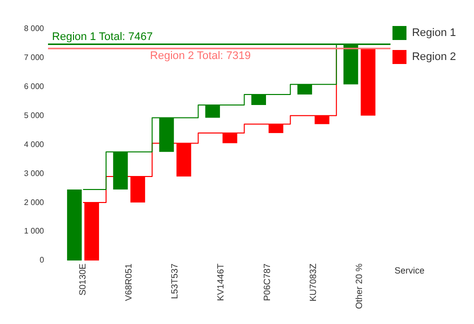 The width and height of the screenshot is (474, 324). What do you see at coordinates (359, 286) in the screenshot?
I see `x-tick-label: Other 20 %` at bounding box center [359, 286].